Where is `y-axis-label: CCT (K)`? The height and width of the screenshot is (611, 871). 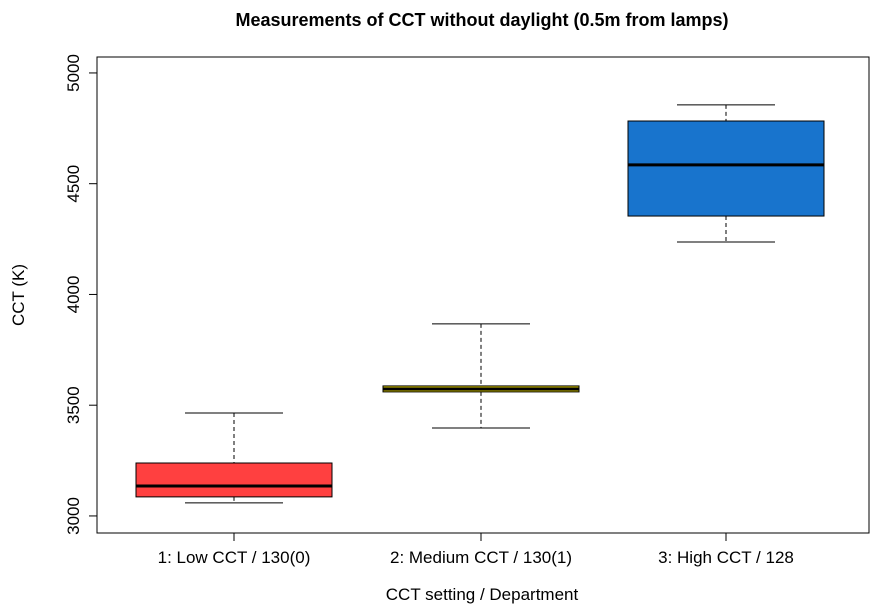
y-axis-label: CCT (K) is located at coordinates (18, 295).